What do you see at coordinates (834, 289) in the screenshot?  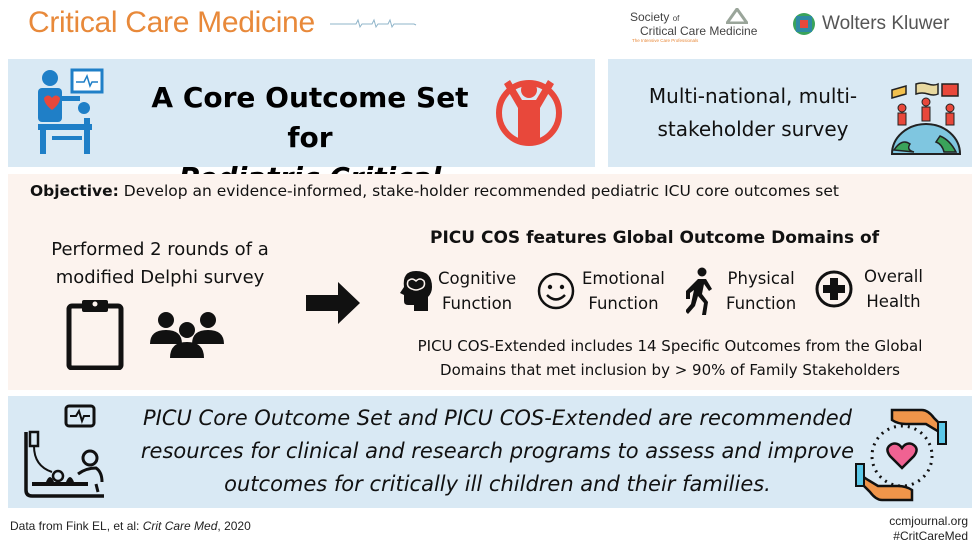 I see `medical-cross-icon` at bounding box center [834, 289].